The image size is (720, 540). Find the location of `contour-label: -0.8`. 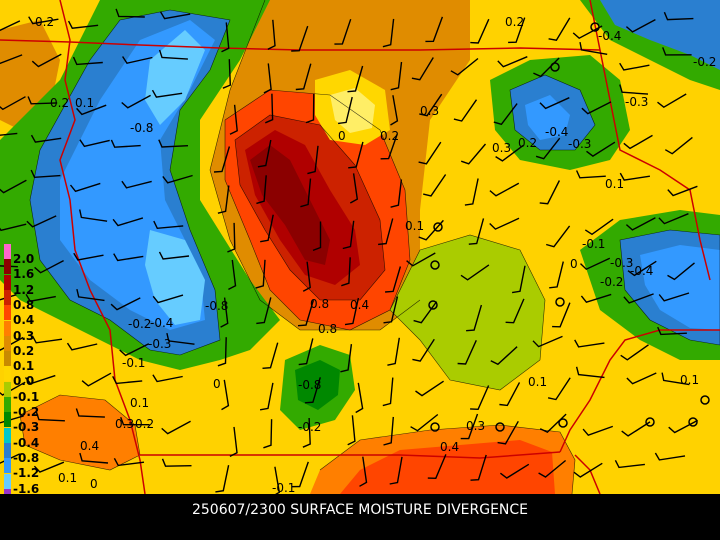

contour-label: -0.8 is located at coordinates (141, 128).